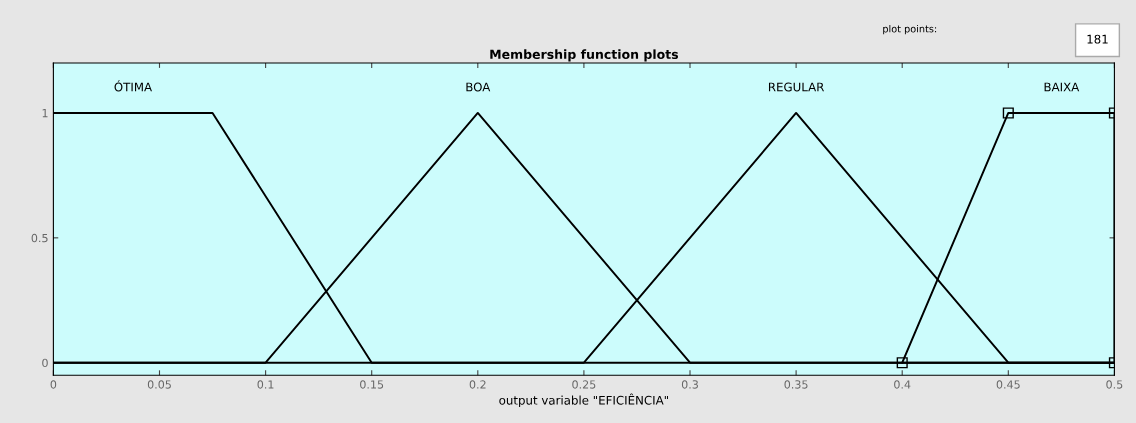  I want to click on text: plot points:, so click(910, 29).